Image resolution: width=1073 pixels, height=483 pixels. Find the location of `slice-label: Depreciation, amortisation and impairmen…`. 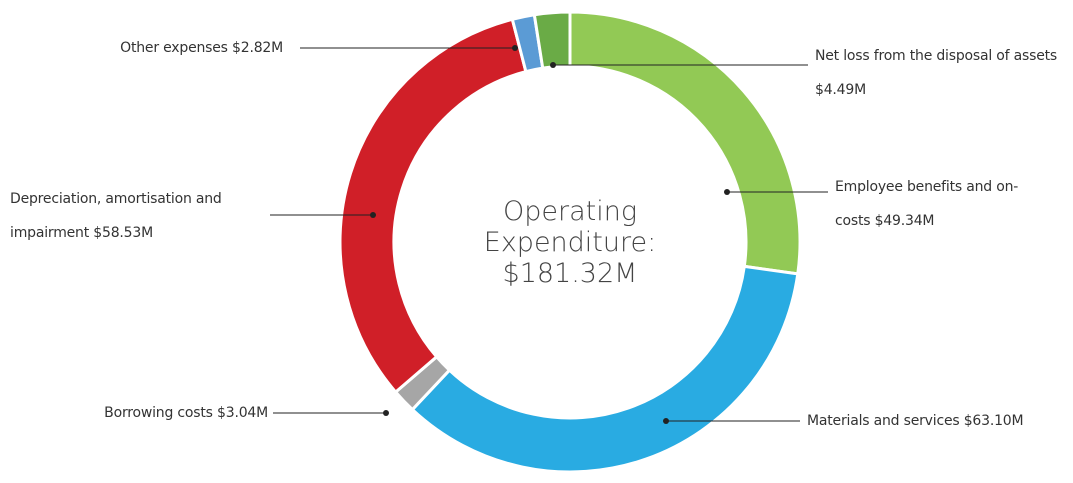

slice-label: Depreciation, amortisation and impairmen… is located at coordinates (145, 216).